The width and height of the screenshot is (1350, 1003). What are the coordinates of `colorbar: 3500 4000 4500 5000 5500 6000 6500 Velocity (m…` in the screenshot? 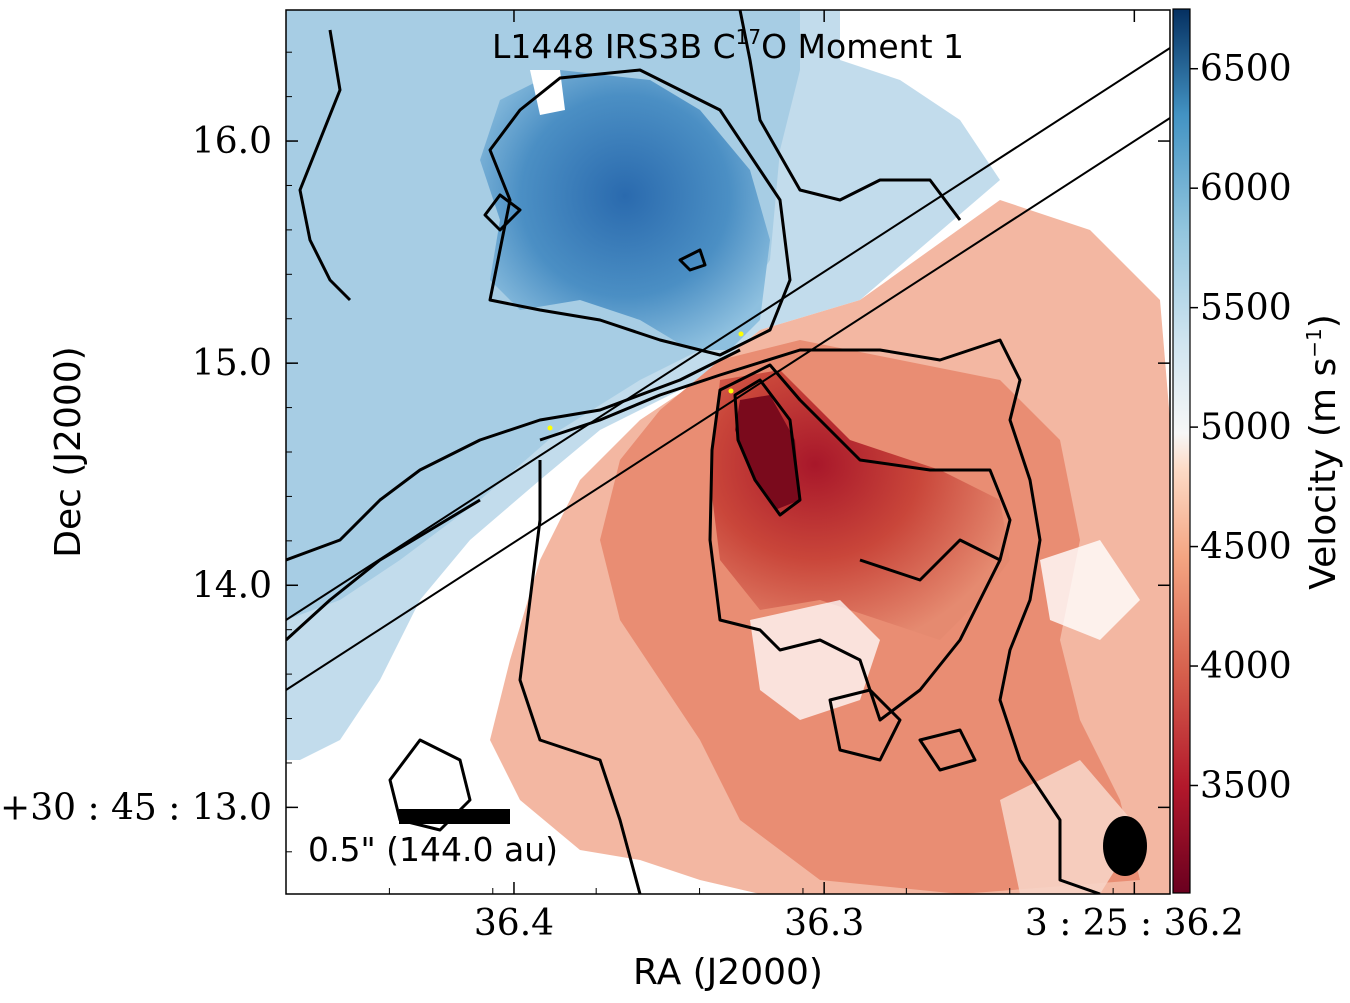 It's located at (1258, 451).